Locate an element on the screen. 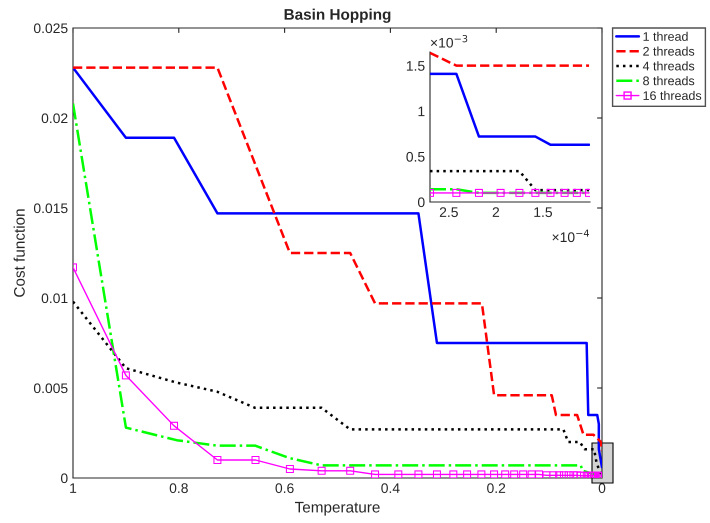 The height and width of the screenshot is (523, 710). x-tick-label: 2 is located at coordinates (496, 212).